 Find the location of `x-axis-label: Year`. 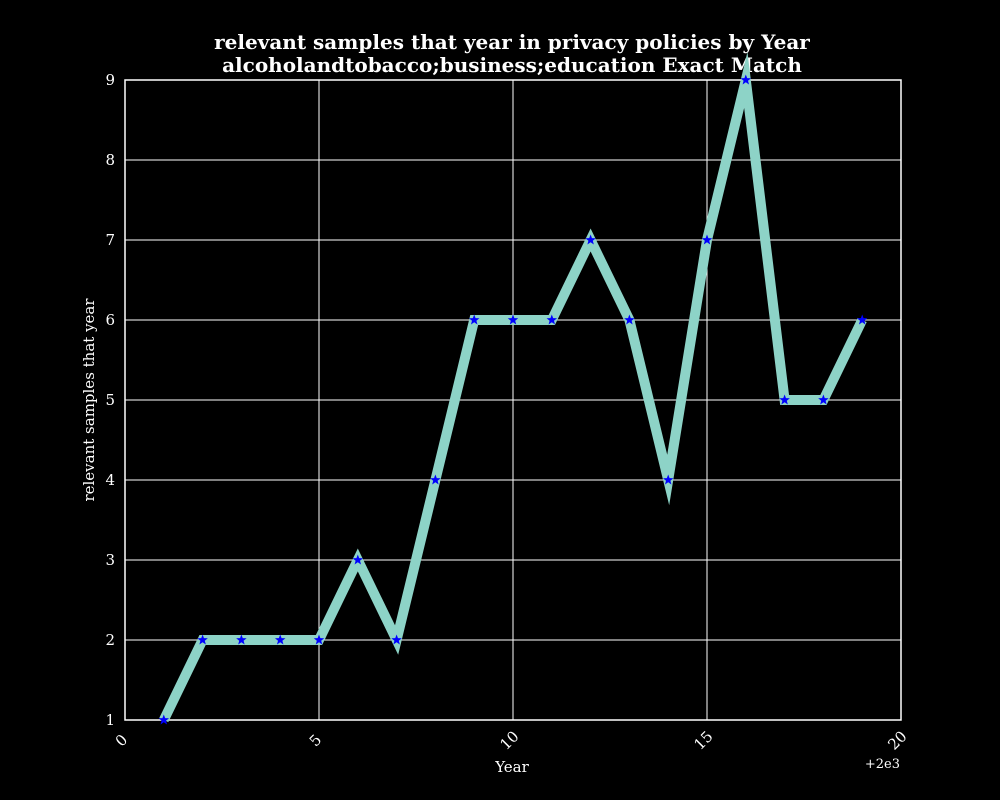

x-axis-label: Year is located at coordinates (511, 767).